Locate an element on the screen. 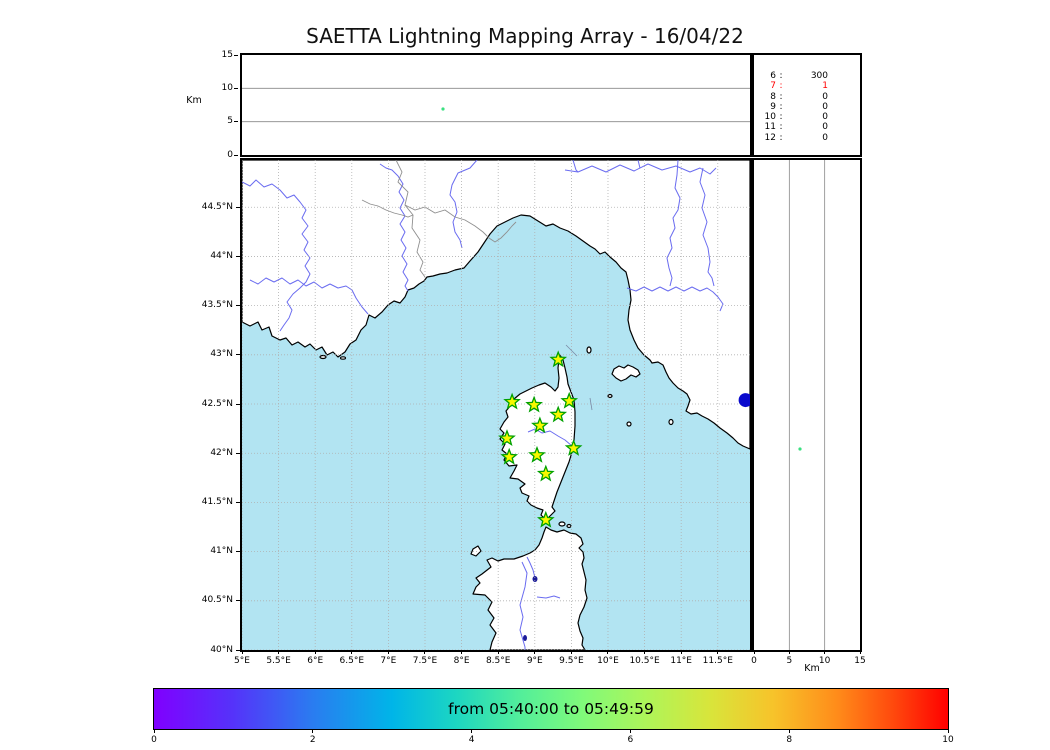 The image size is (1050, 750). station-count-key: 6 is located at coordinates (773, 76).